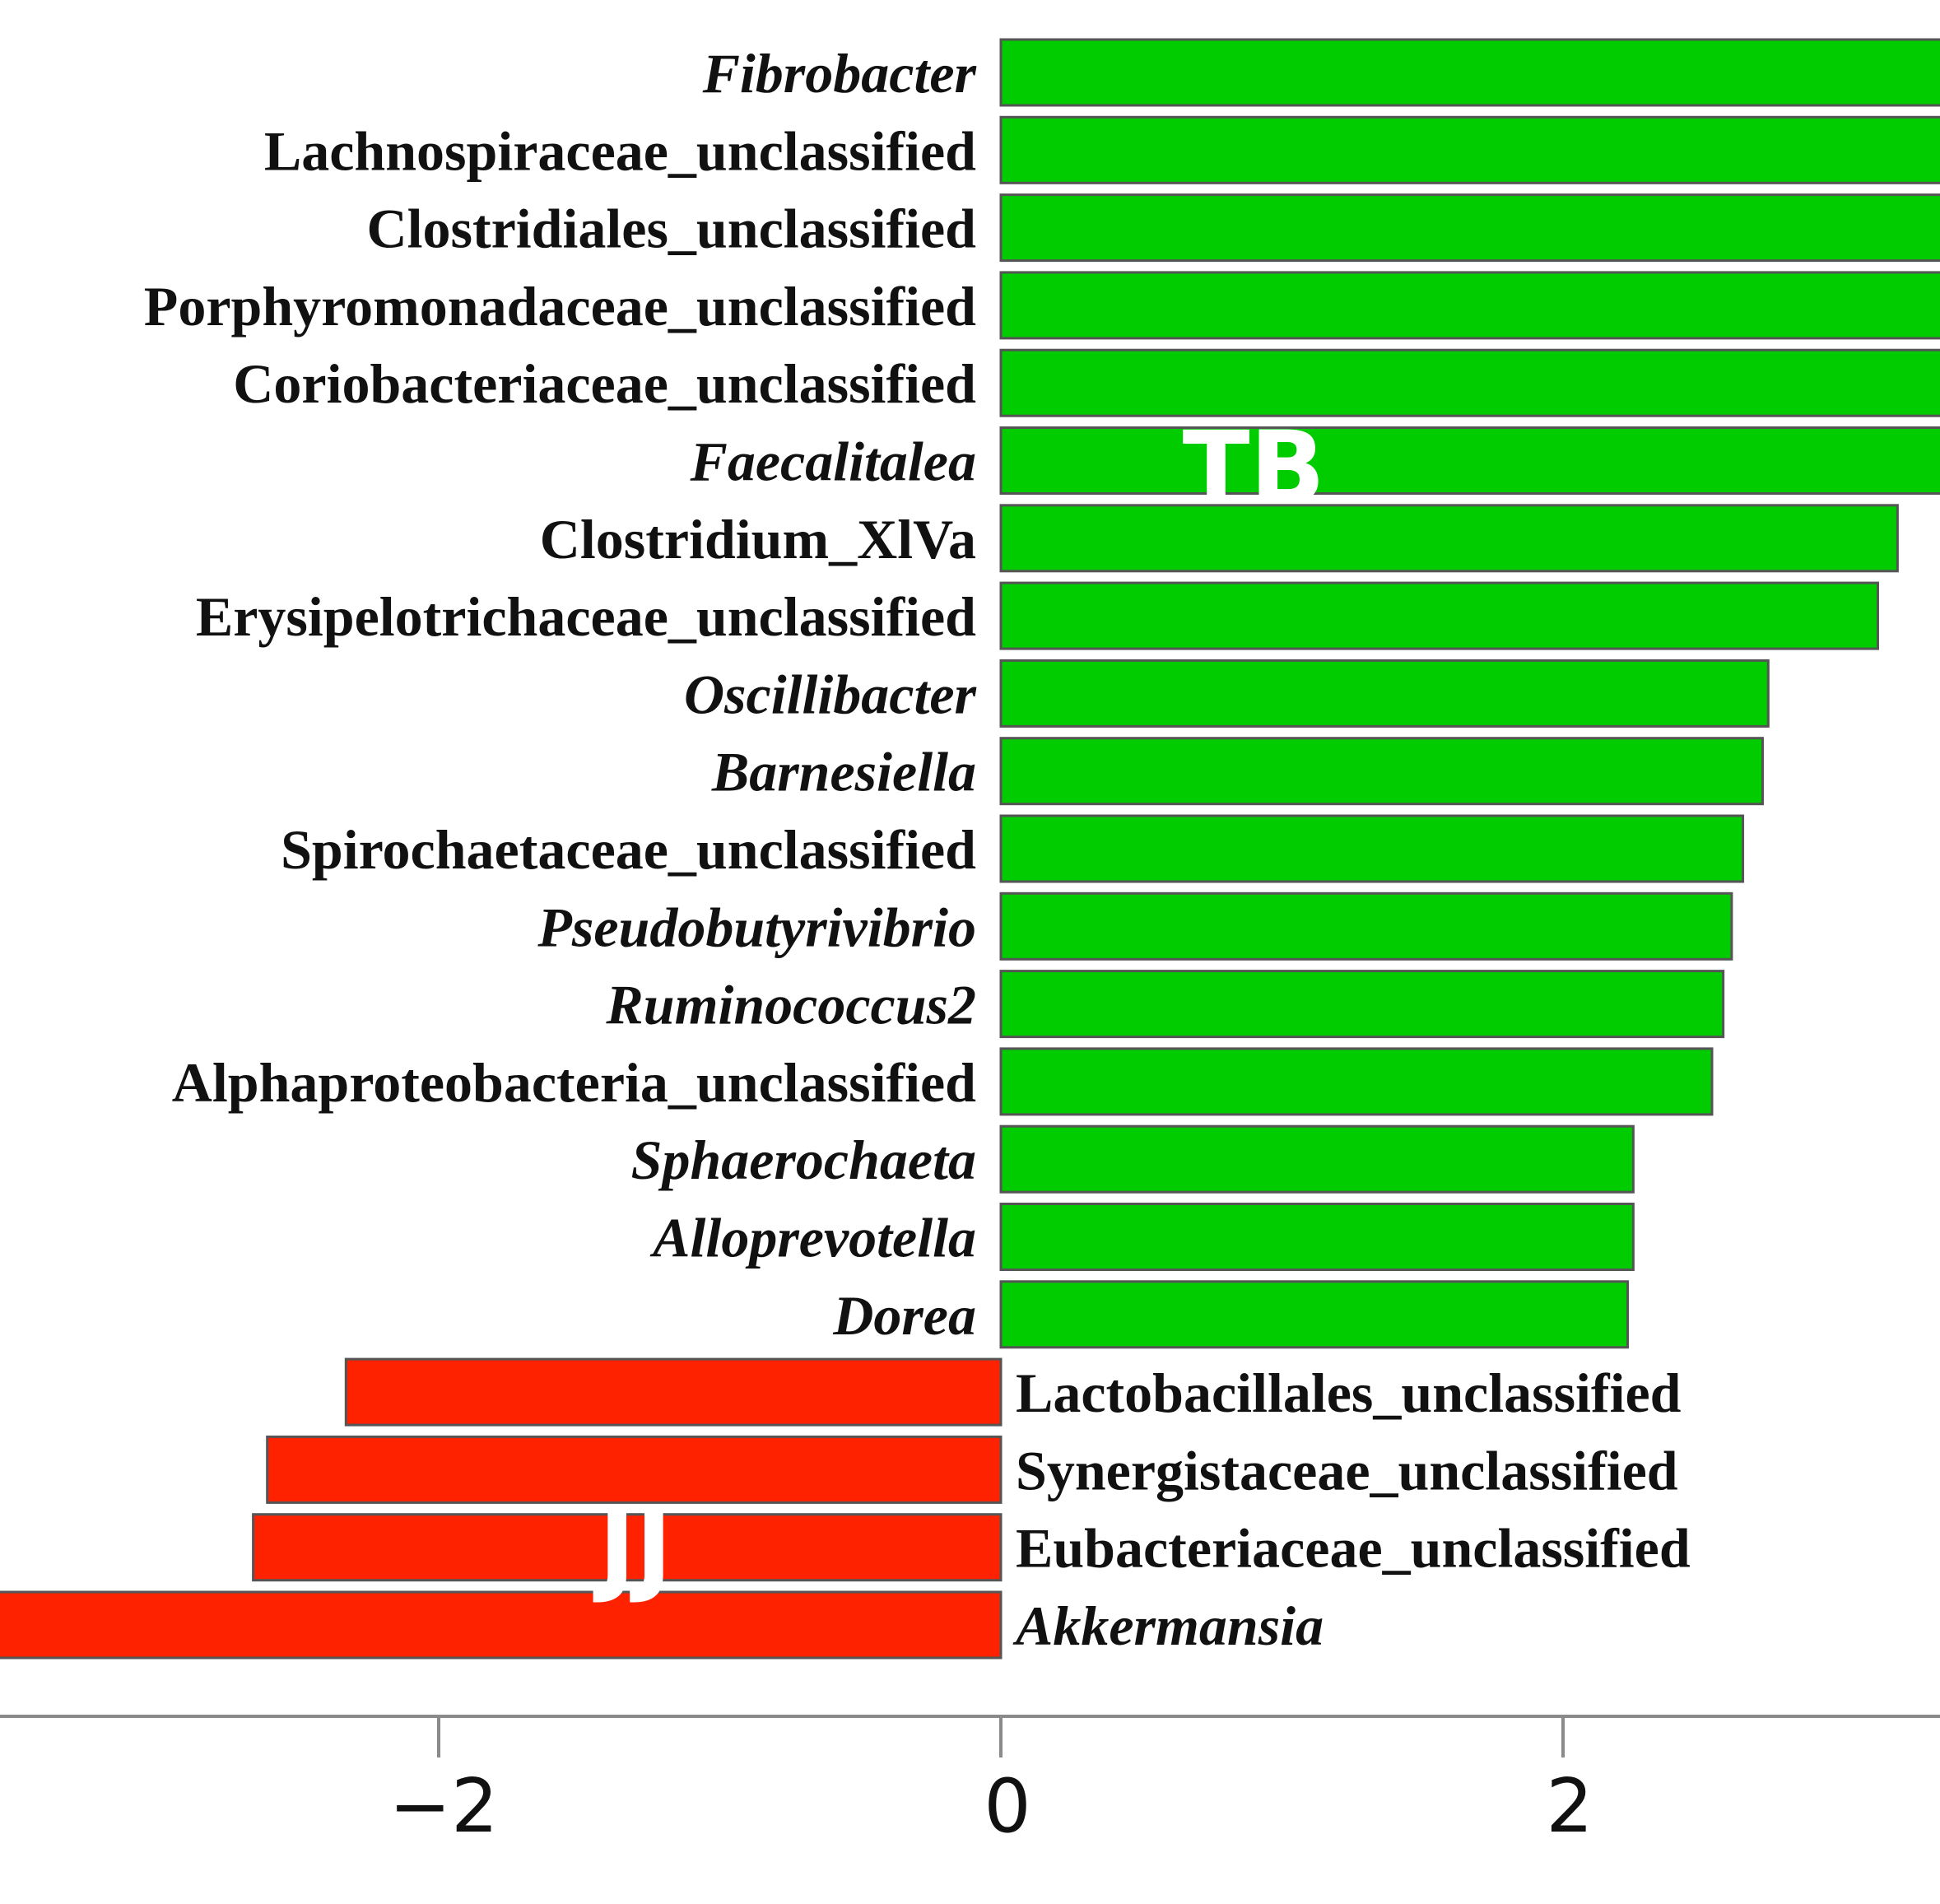 This screenshot has height=1904, width=1940. I want to click on x-tick-label: 2, so click(1569, 1806).